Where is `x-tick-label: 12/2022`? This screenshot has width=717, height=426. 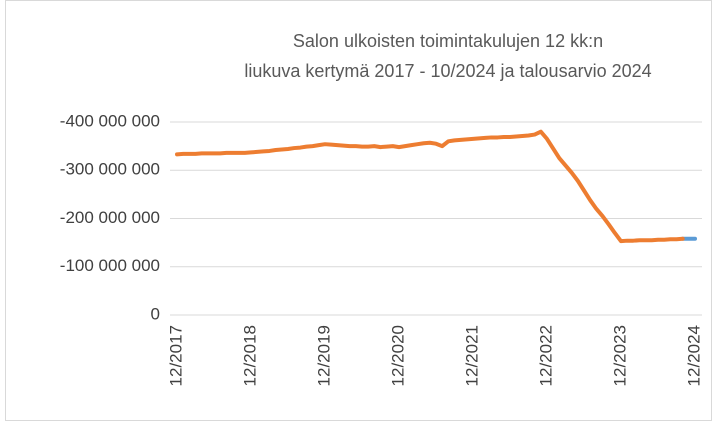
x-tick-label: 12/2022 is located at coordinates (545, 355).